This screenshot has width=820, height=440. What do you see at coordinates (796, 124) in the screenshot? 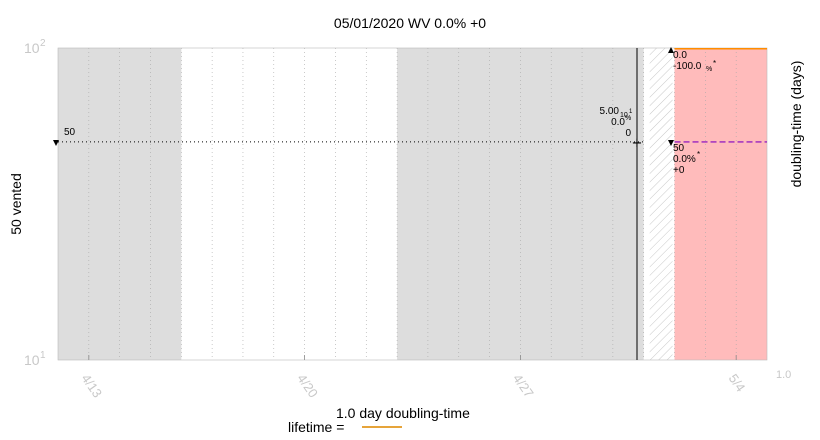
I see `y-axis-right-label: doubling-time (days)` at bounding box center [796, 124].